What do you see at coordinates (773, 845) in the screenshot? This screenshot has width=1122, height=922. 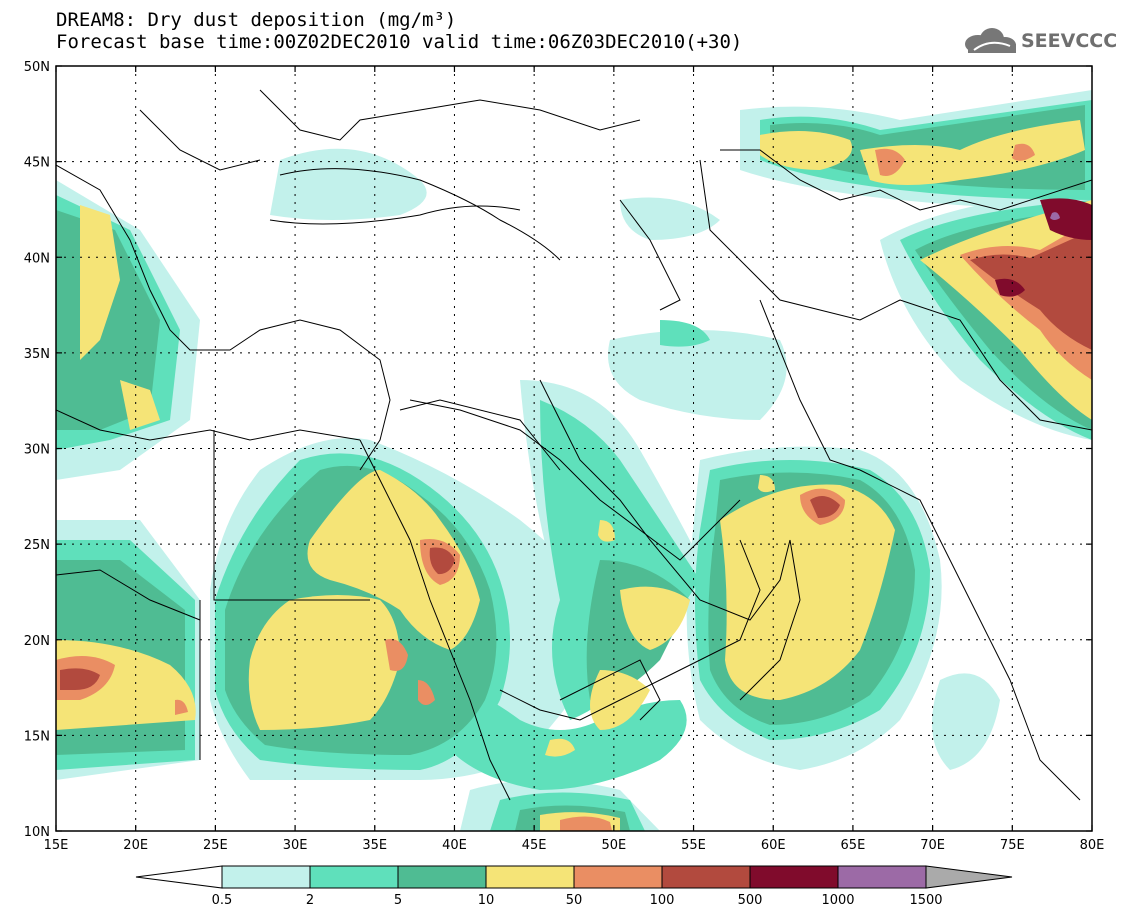 I see `lon-tick-label: 60E` at bounding box center [773, 845].